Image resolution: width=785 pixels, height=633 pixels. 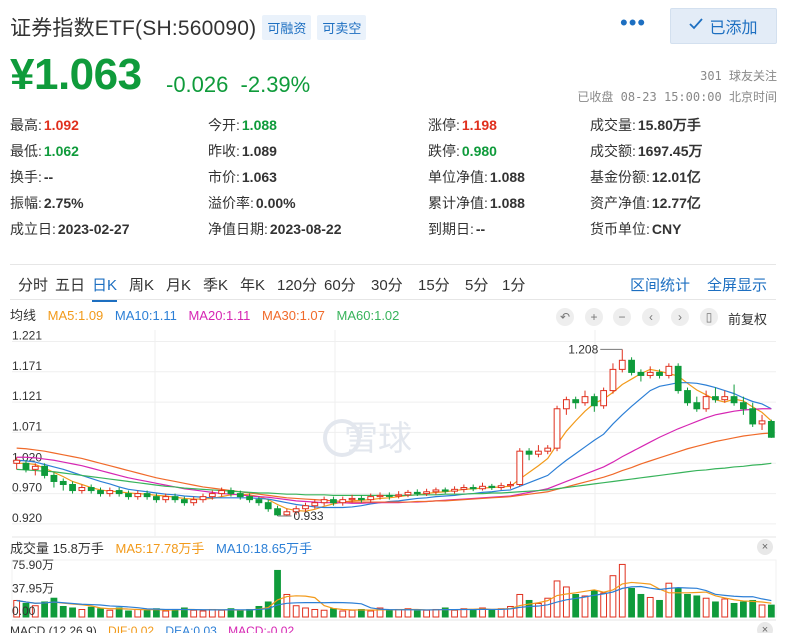 I want to click on quote-value: --, so click(x=480, y=229).